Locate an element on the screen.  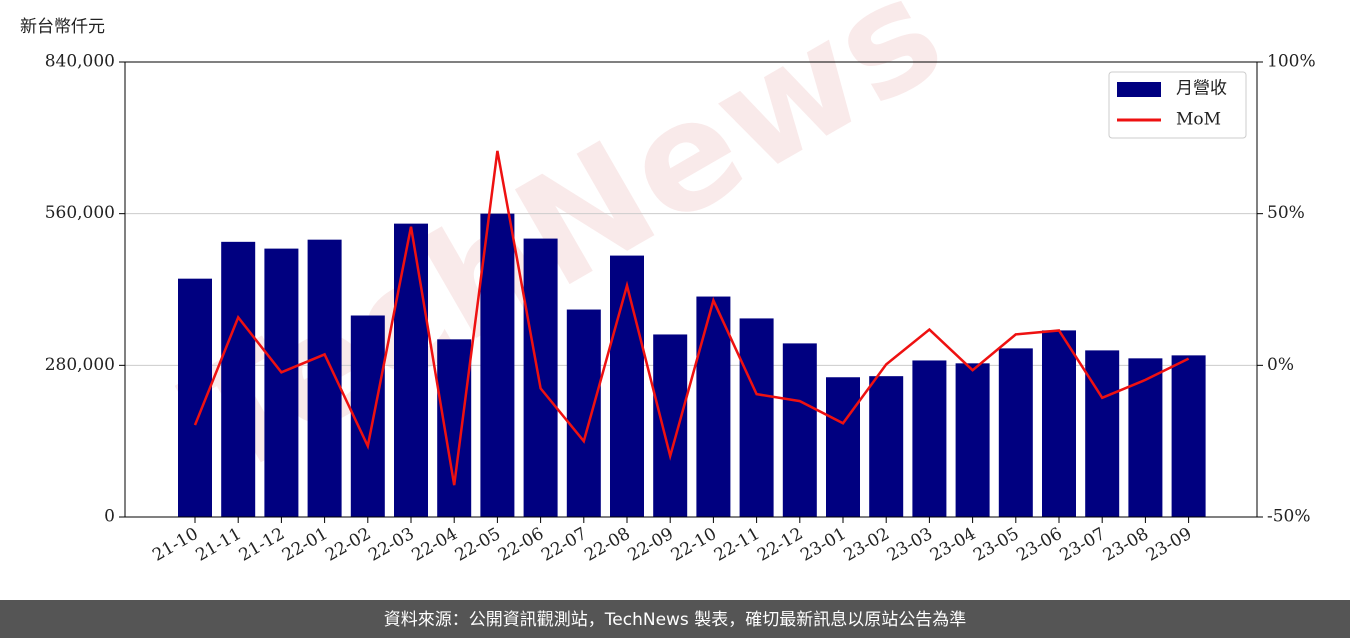
x-tick-label: 22-03 is located at coordinates (391, 545).